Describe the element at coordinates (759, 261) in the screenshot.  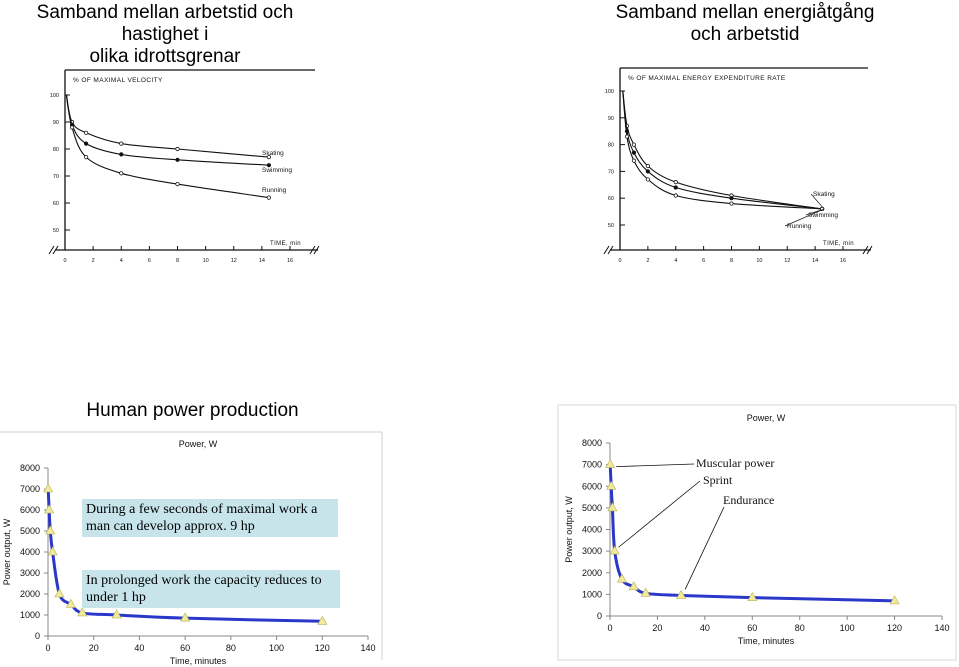
I see `scan-x-tick-label: 10` at that location.